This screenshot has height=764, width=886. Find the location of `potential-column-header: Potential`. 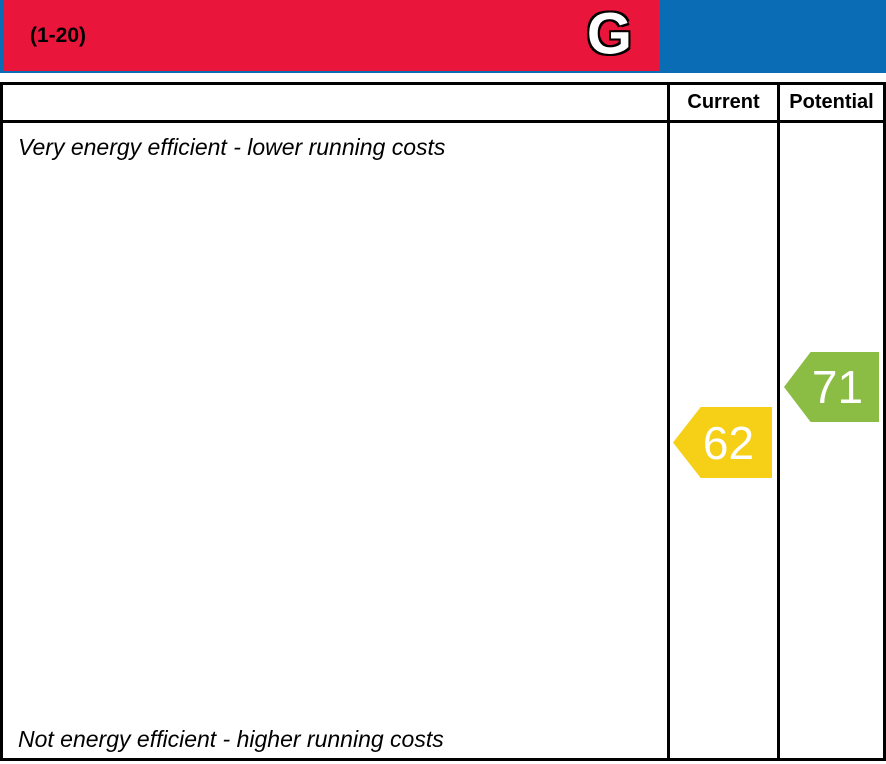

potential-column-header: Potential is located at coordinates (831, 102).